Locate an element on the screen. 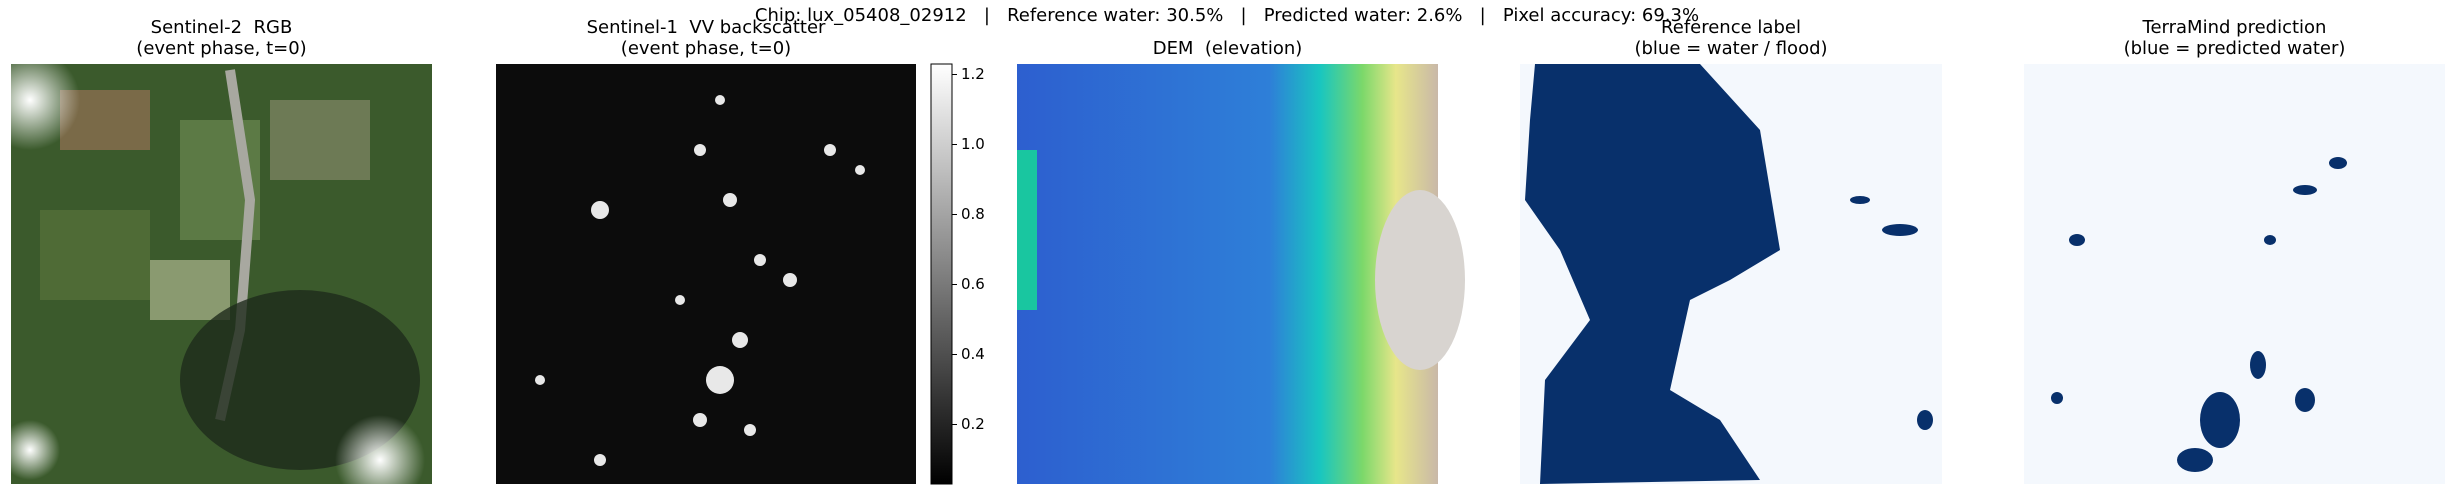 The image size is (2454, 495). colorbar-tick-label: 1.2 is located at coordinates (973, 74).